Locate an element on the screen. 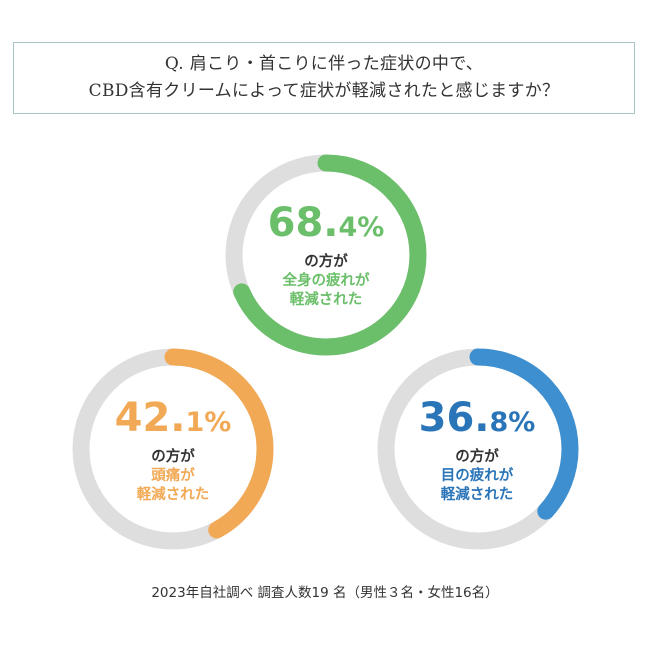  donut-2-text-line-2: 頭痛が is located at coordinates (173, 476).